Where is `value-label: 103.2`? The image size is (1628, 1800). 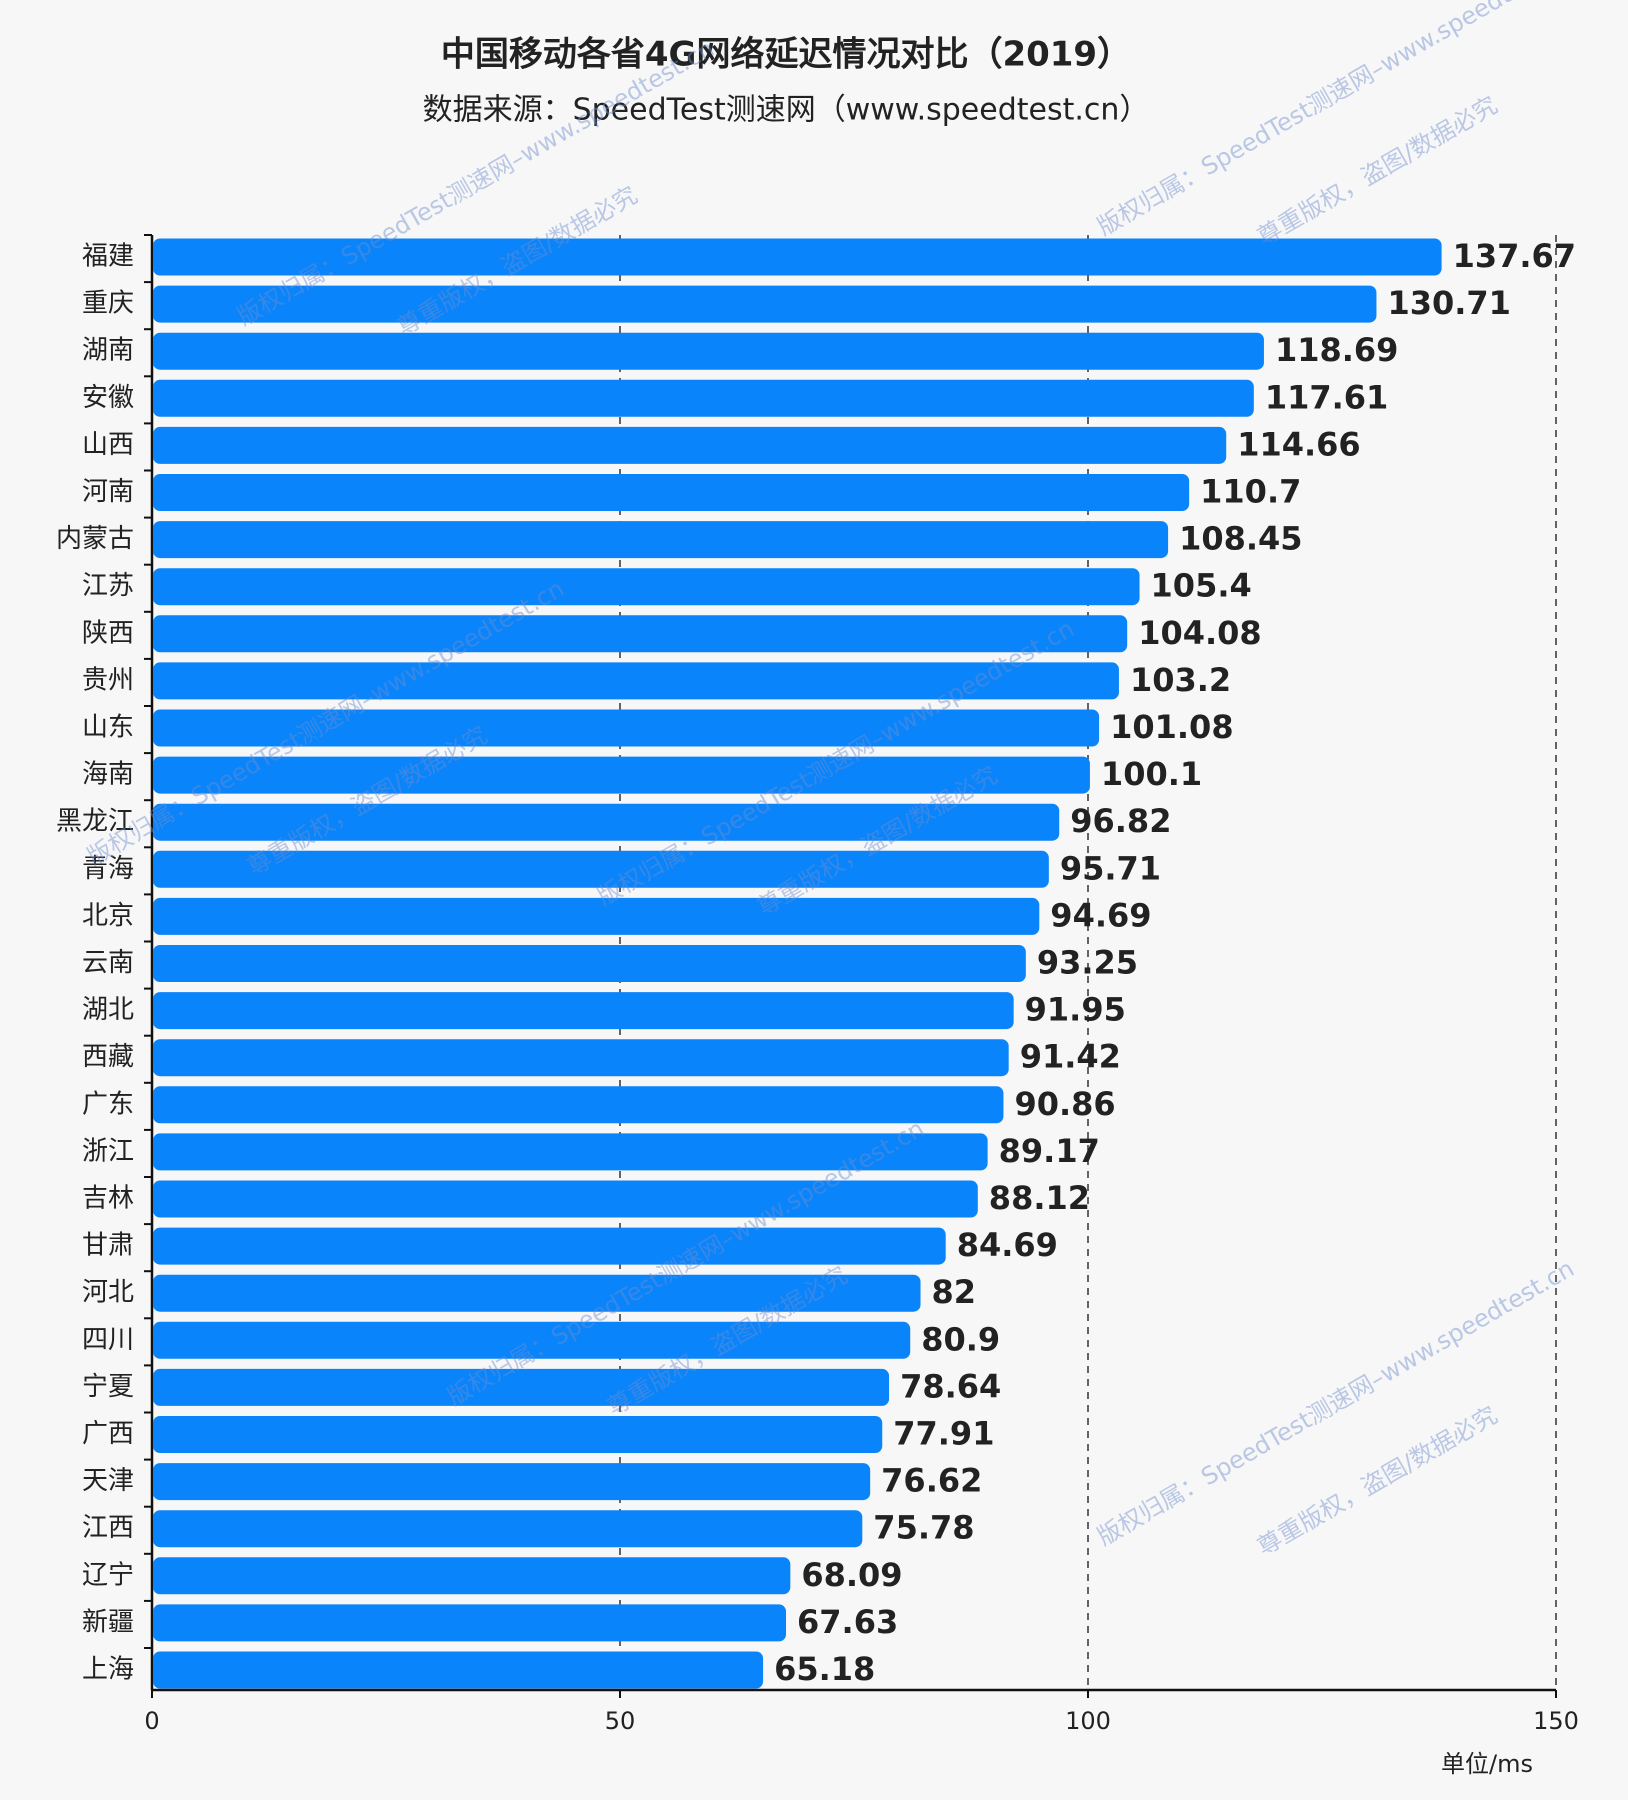
value-label: 103.2 is located at coordinates (1180, 680).